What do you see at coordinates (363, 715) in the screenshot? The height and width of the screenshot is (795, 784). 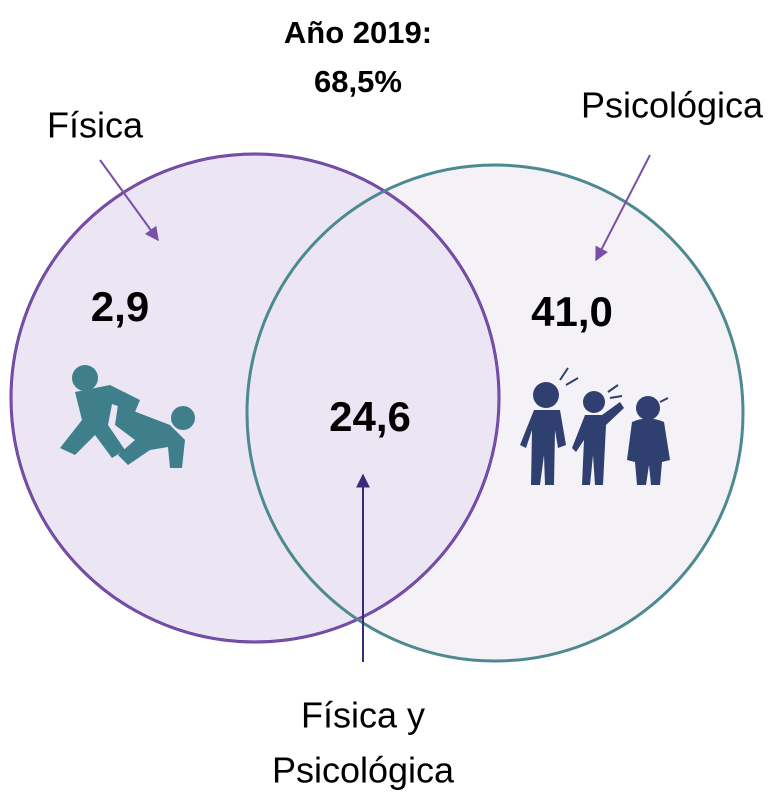 I see `intersection-label: Física y` at bounding box center [363, 715].